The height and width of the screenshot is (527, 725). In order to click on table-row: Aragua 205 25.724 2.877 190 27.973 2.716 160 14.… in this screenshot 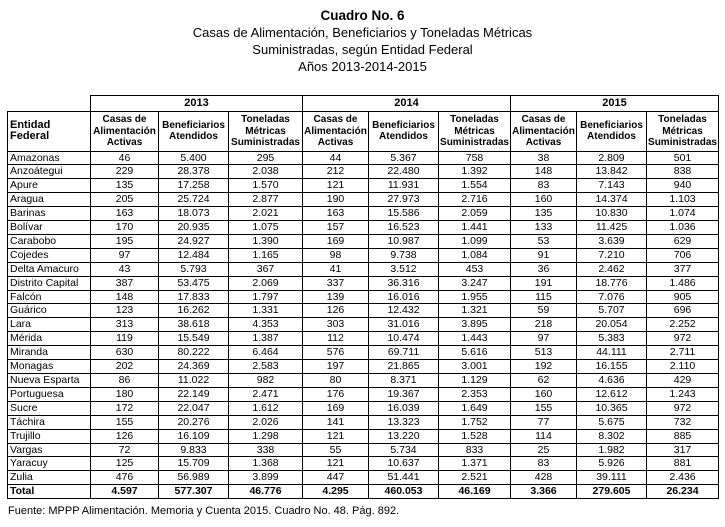, I will do `click(363, 200)`.